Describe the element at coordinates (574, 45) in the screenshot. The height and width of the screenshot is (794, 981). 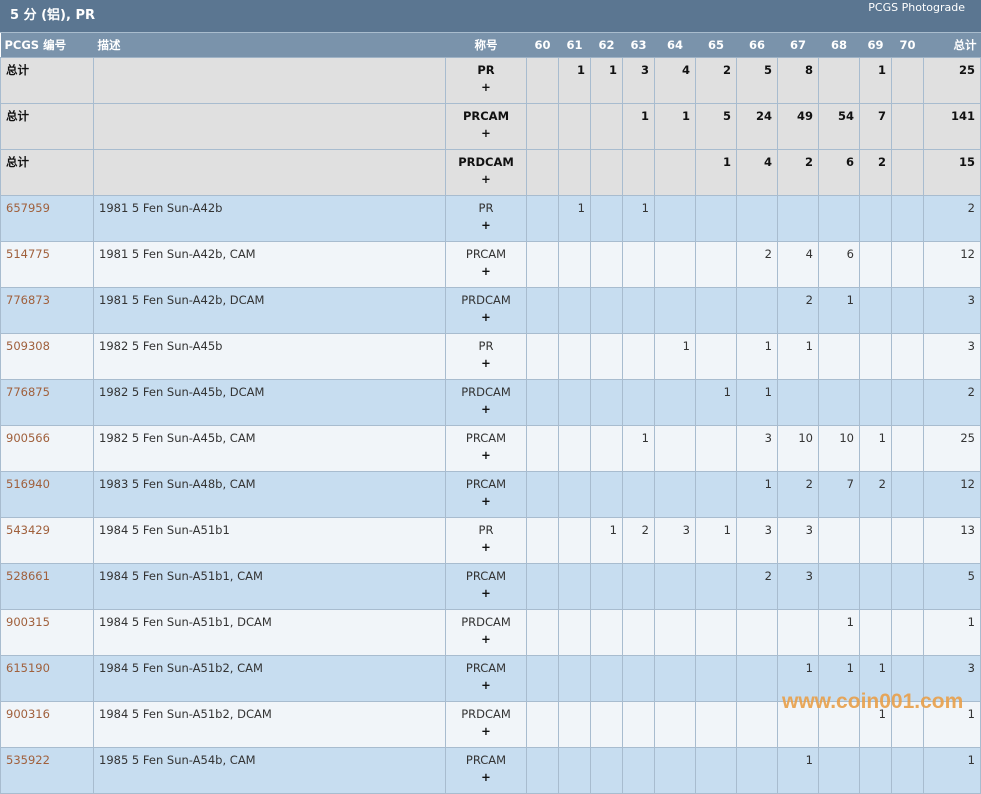
I see `column-header: 61` at that location.